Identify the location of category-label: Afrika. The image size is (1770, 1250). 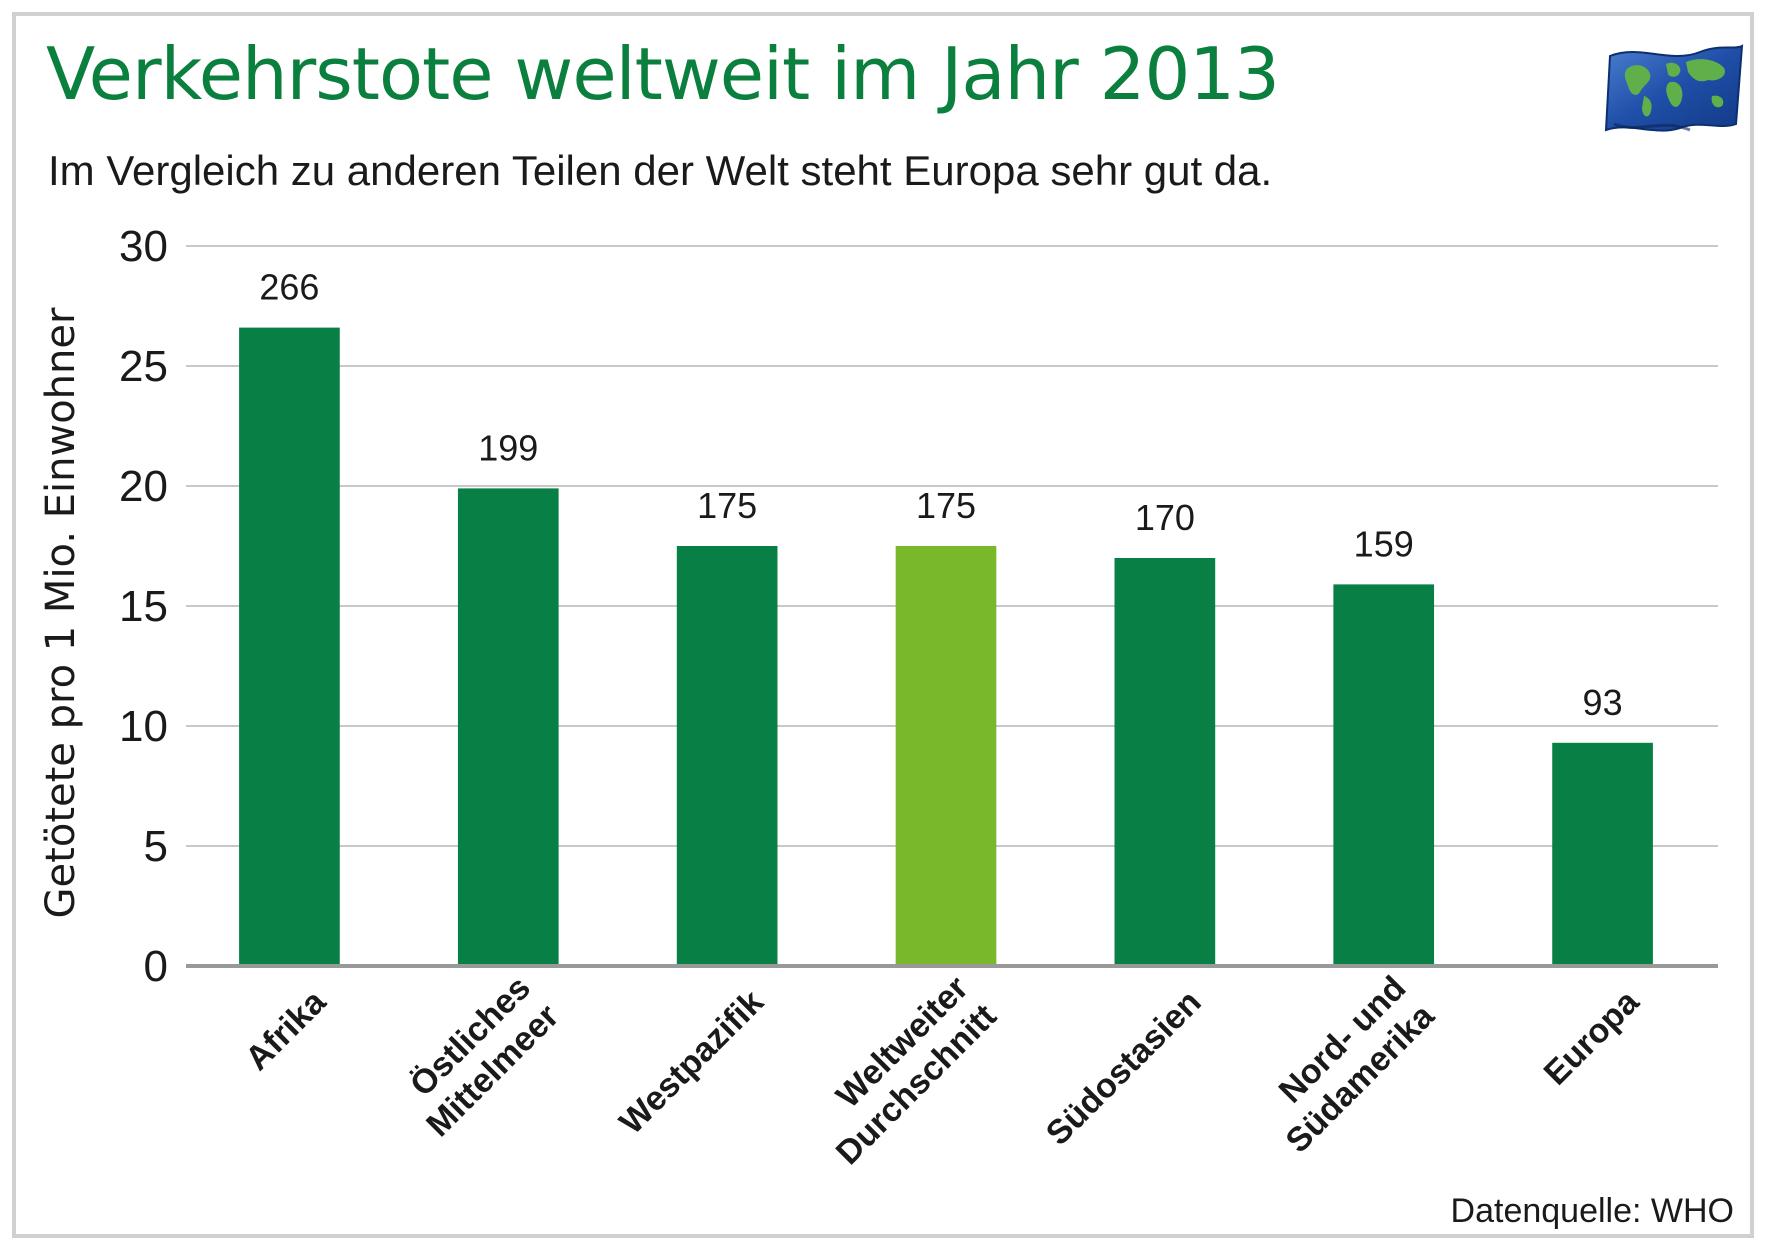
(286, 1030).